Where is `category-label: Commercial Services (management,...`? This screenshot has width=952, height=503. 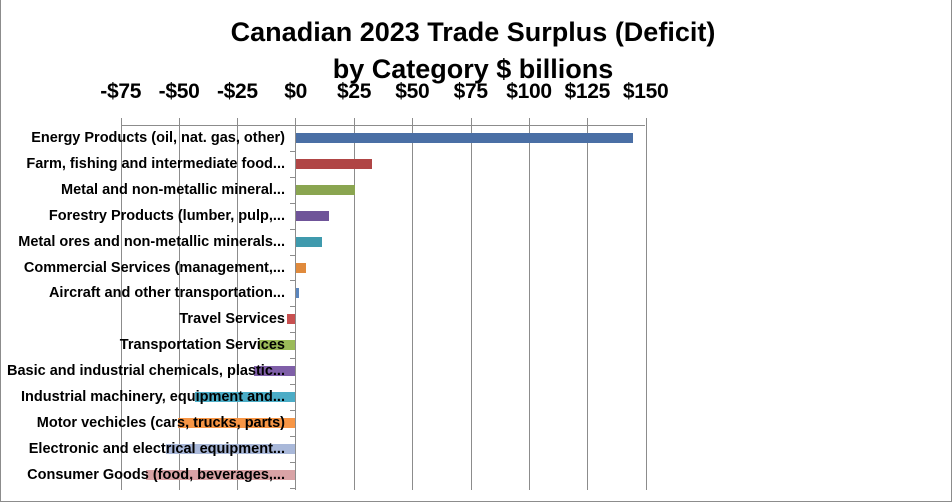
category-label: Commercial Services (management,... is located at coordinates (154, 267).